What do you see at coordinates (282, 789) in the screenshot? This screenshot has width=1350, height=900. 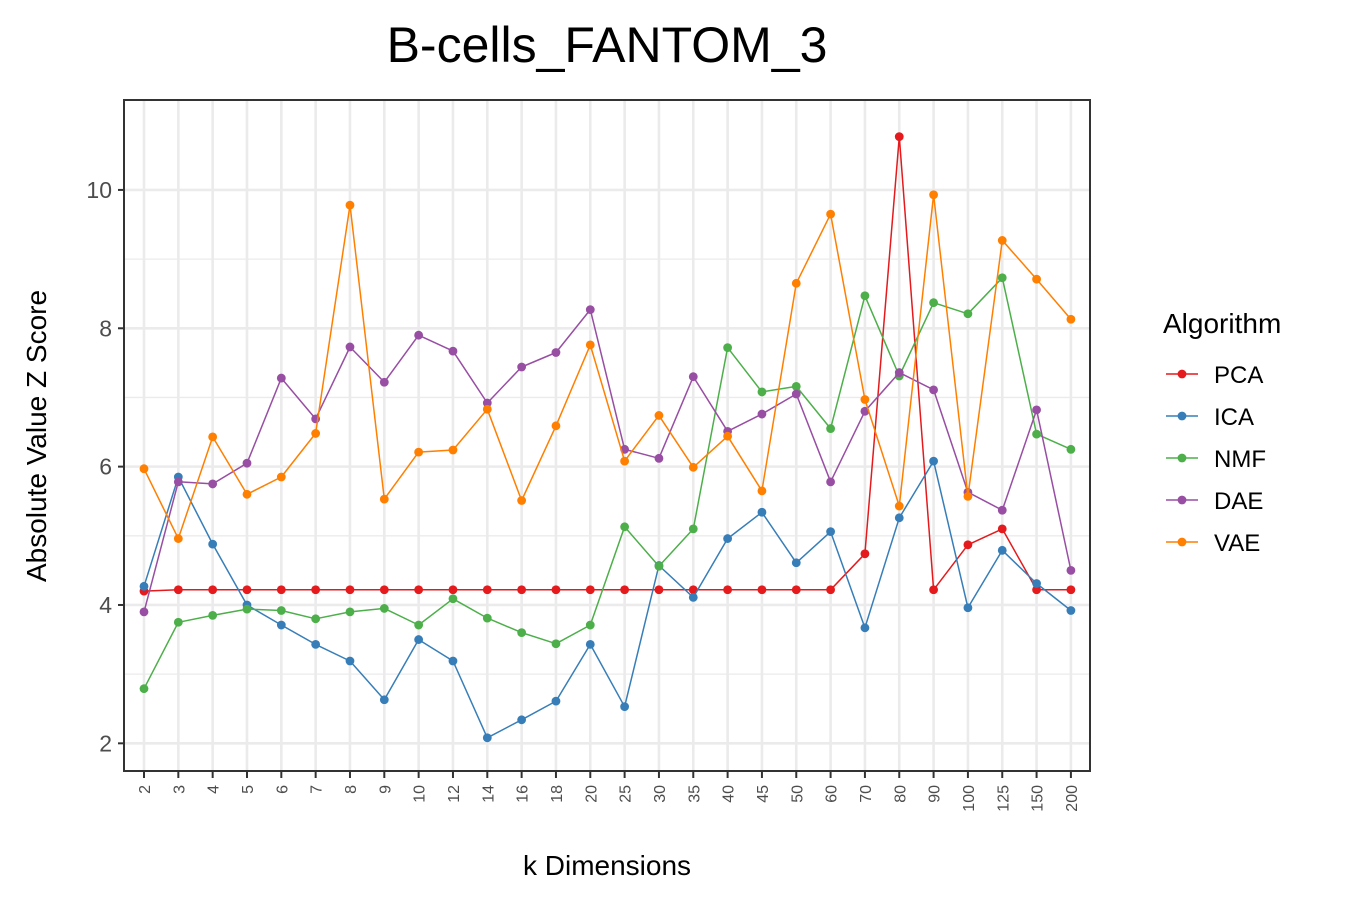 I see `x-tick-label: 6` at bounding box center [282, 789].